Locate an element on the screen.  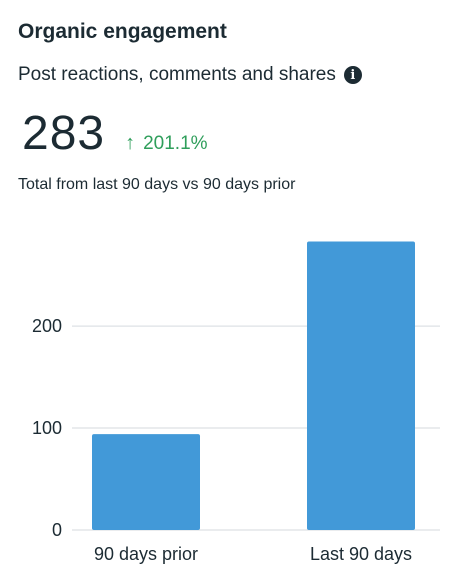
metric-caption: Total from last 90 days vs 90 days prior is located at coordinates (157, 184).